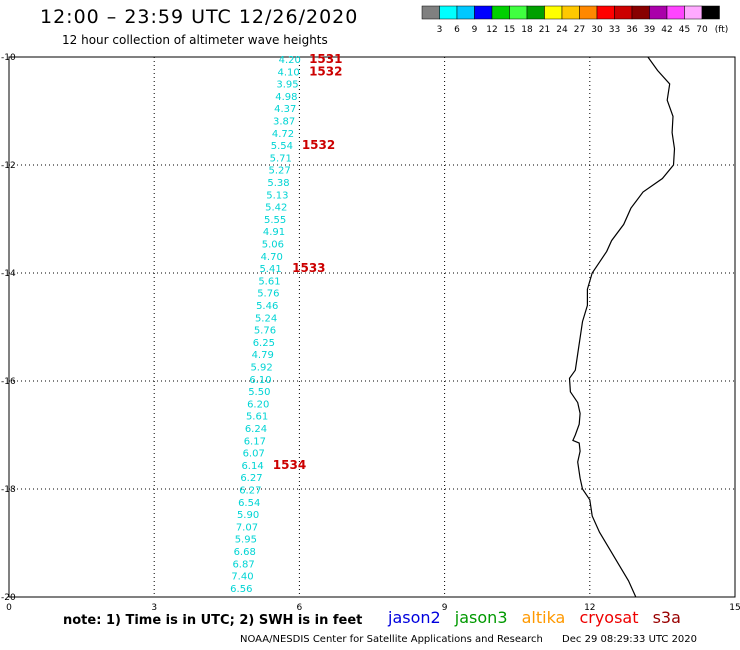 This screenshot has width=740, height=650. Describe the element at coordinates (286, 97) in the screenshot. I see `wave-height-label: 4.98` at that location.